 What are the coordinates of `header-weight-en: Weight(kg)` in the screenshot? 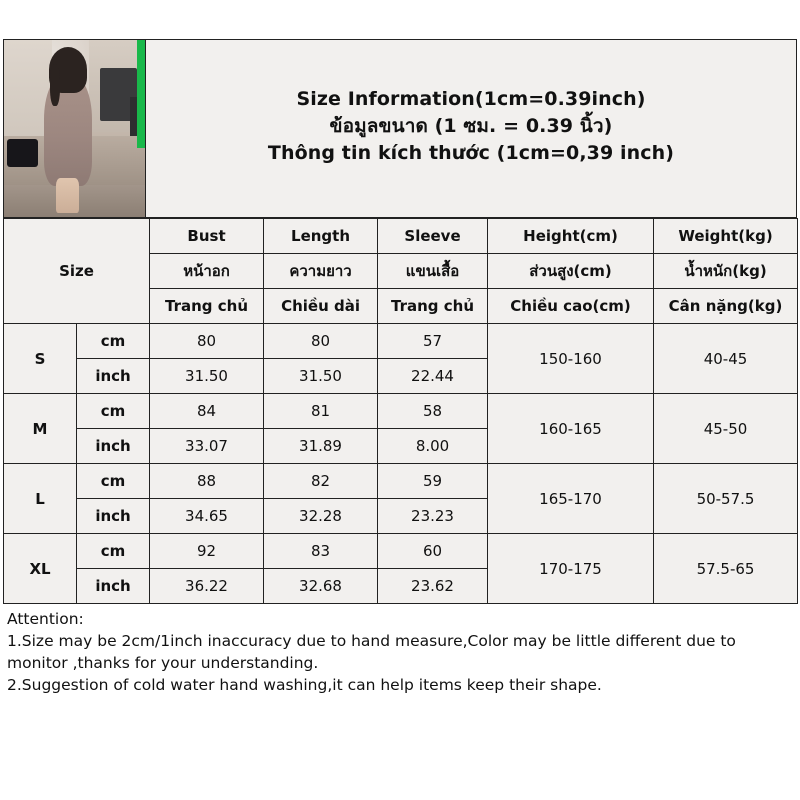 It's located at (726, 236).